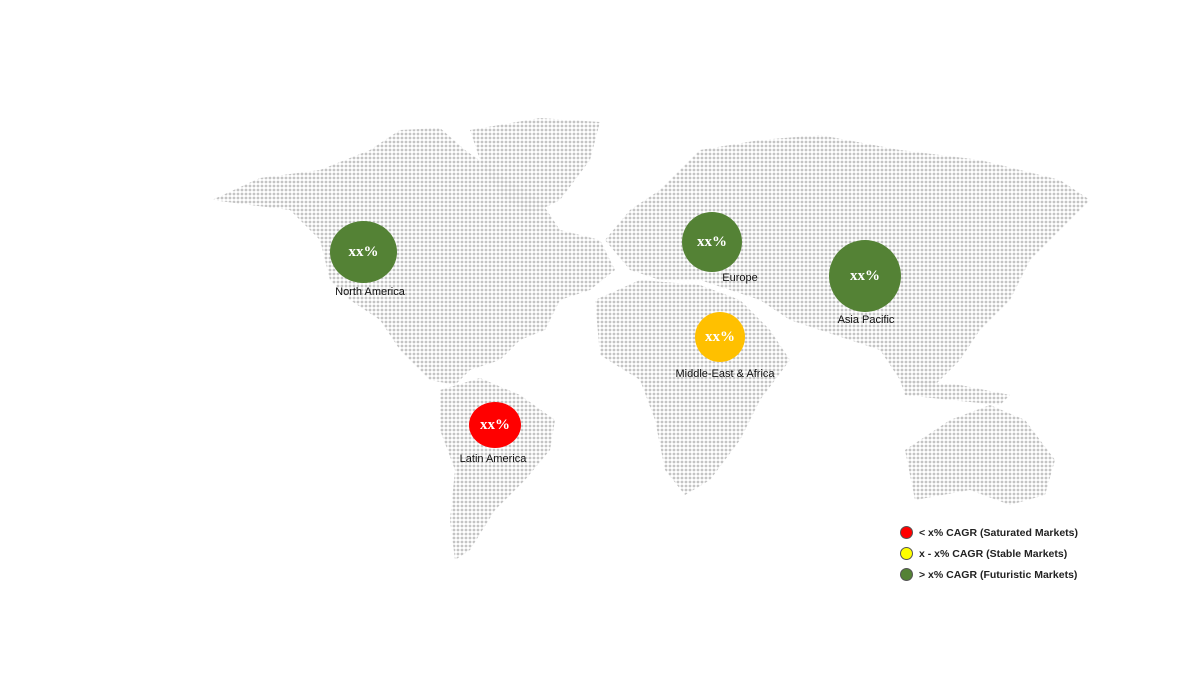 Image resolution: width=1200 pixels, height=675 pixels. What do you see at coordinates (725, 374) in the screenshot?
I see `region-label-middle-east-africa: Middle-East & Africa` at bounding box center [725, 374].